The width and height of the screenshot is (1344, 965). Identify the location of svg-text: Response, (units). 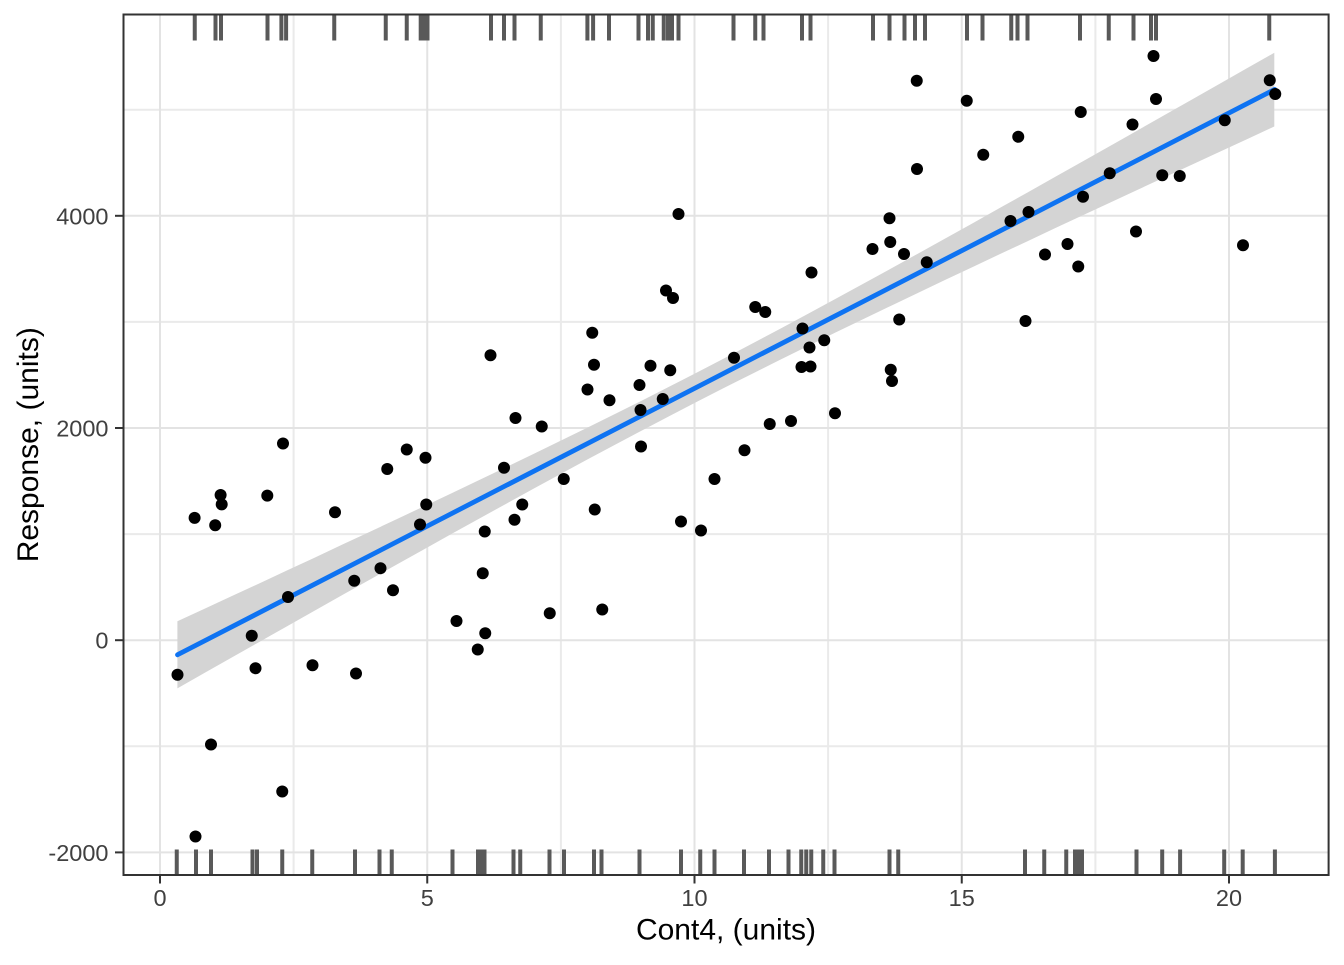
(28, 444).